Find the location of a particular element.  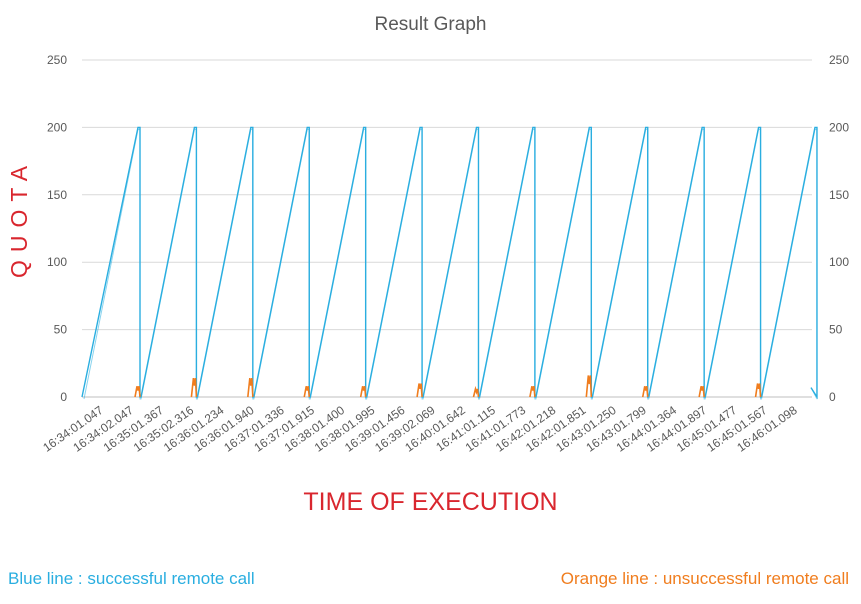

series-unsuccessful is located at coordinates (448, 386).